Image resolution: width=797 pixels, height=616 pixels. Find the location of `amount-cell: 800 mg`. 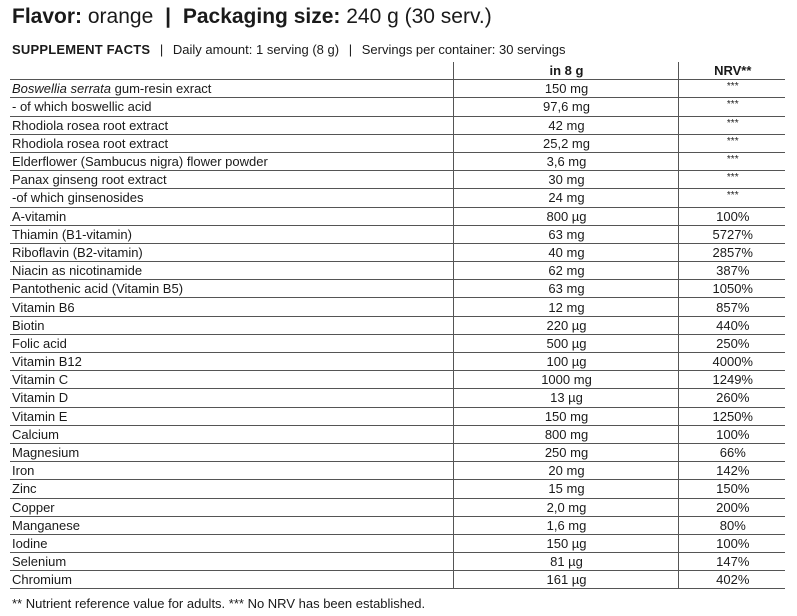

amount-cell: 800 mg is located at coordinates (565, 434).